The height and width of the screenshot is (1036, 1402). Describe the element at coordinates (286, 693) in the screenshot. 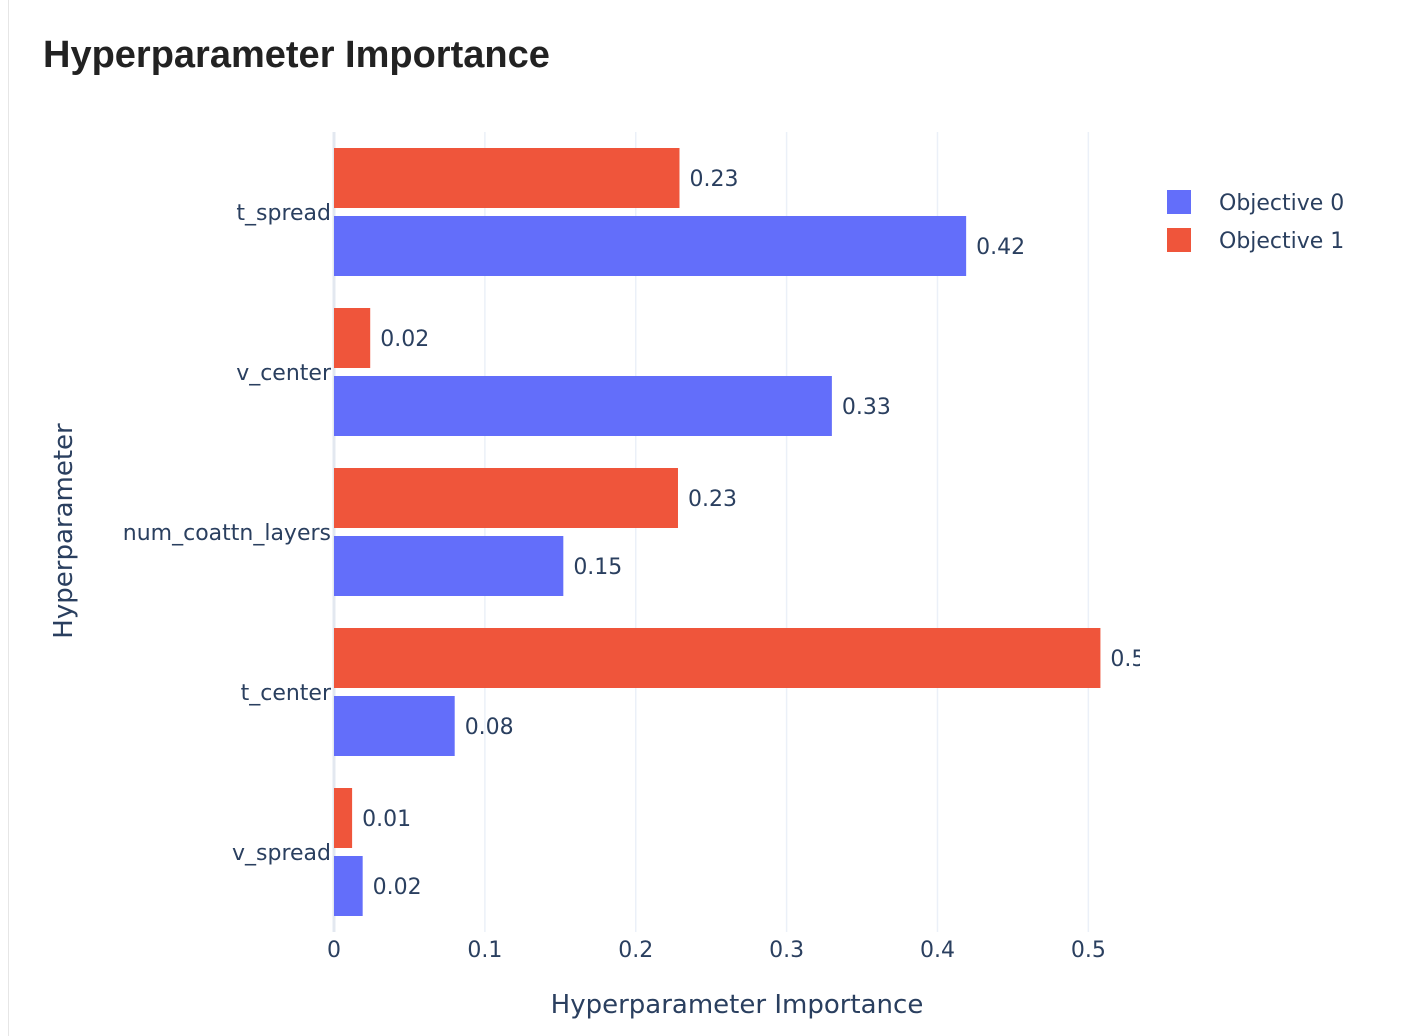

I see `y-tick-label: t_center` at that location.